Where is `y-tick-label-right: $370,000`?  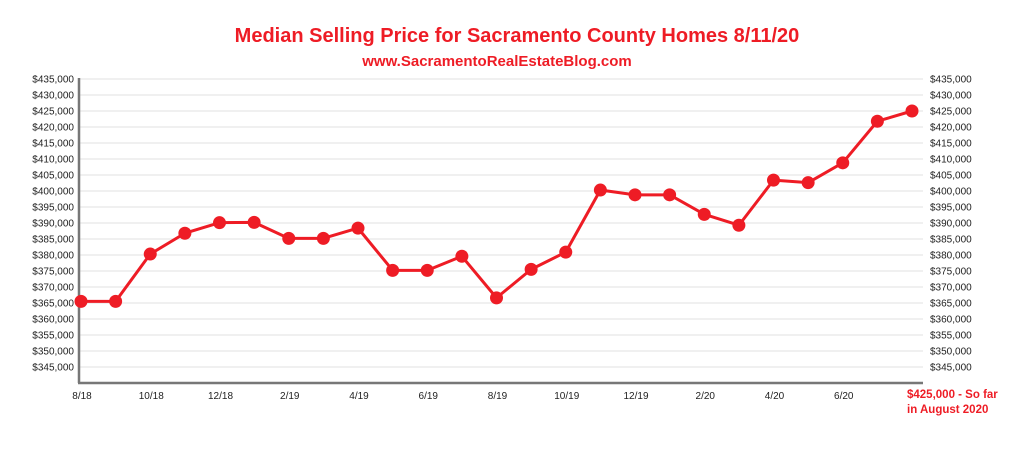 y-tick-label-right: $370,000 is located at coordinates (951, 288).